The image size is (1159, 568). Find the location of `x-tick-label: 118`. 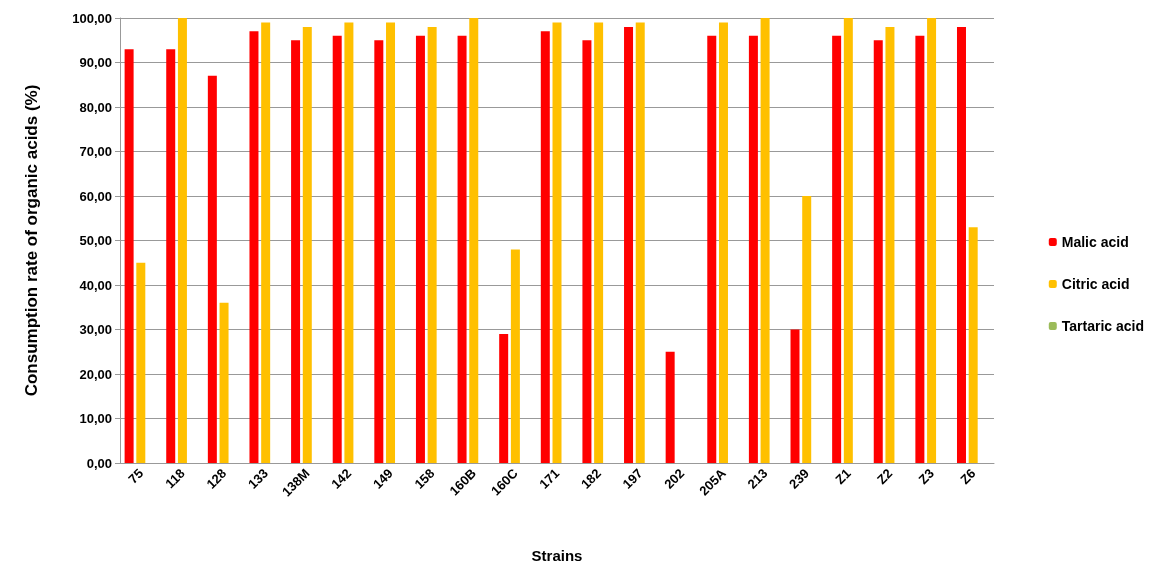

x-tick-label: 118 is located at coordinates (175, 478).